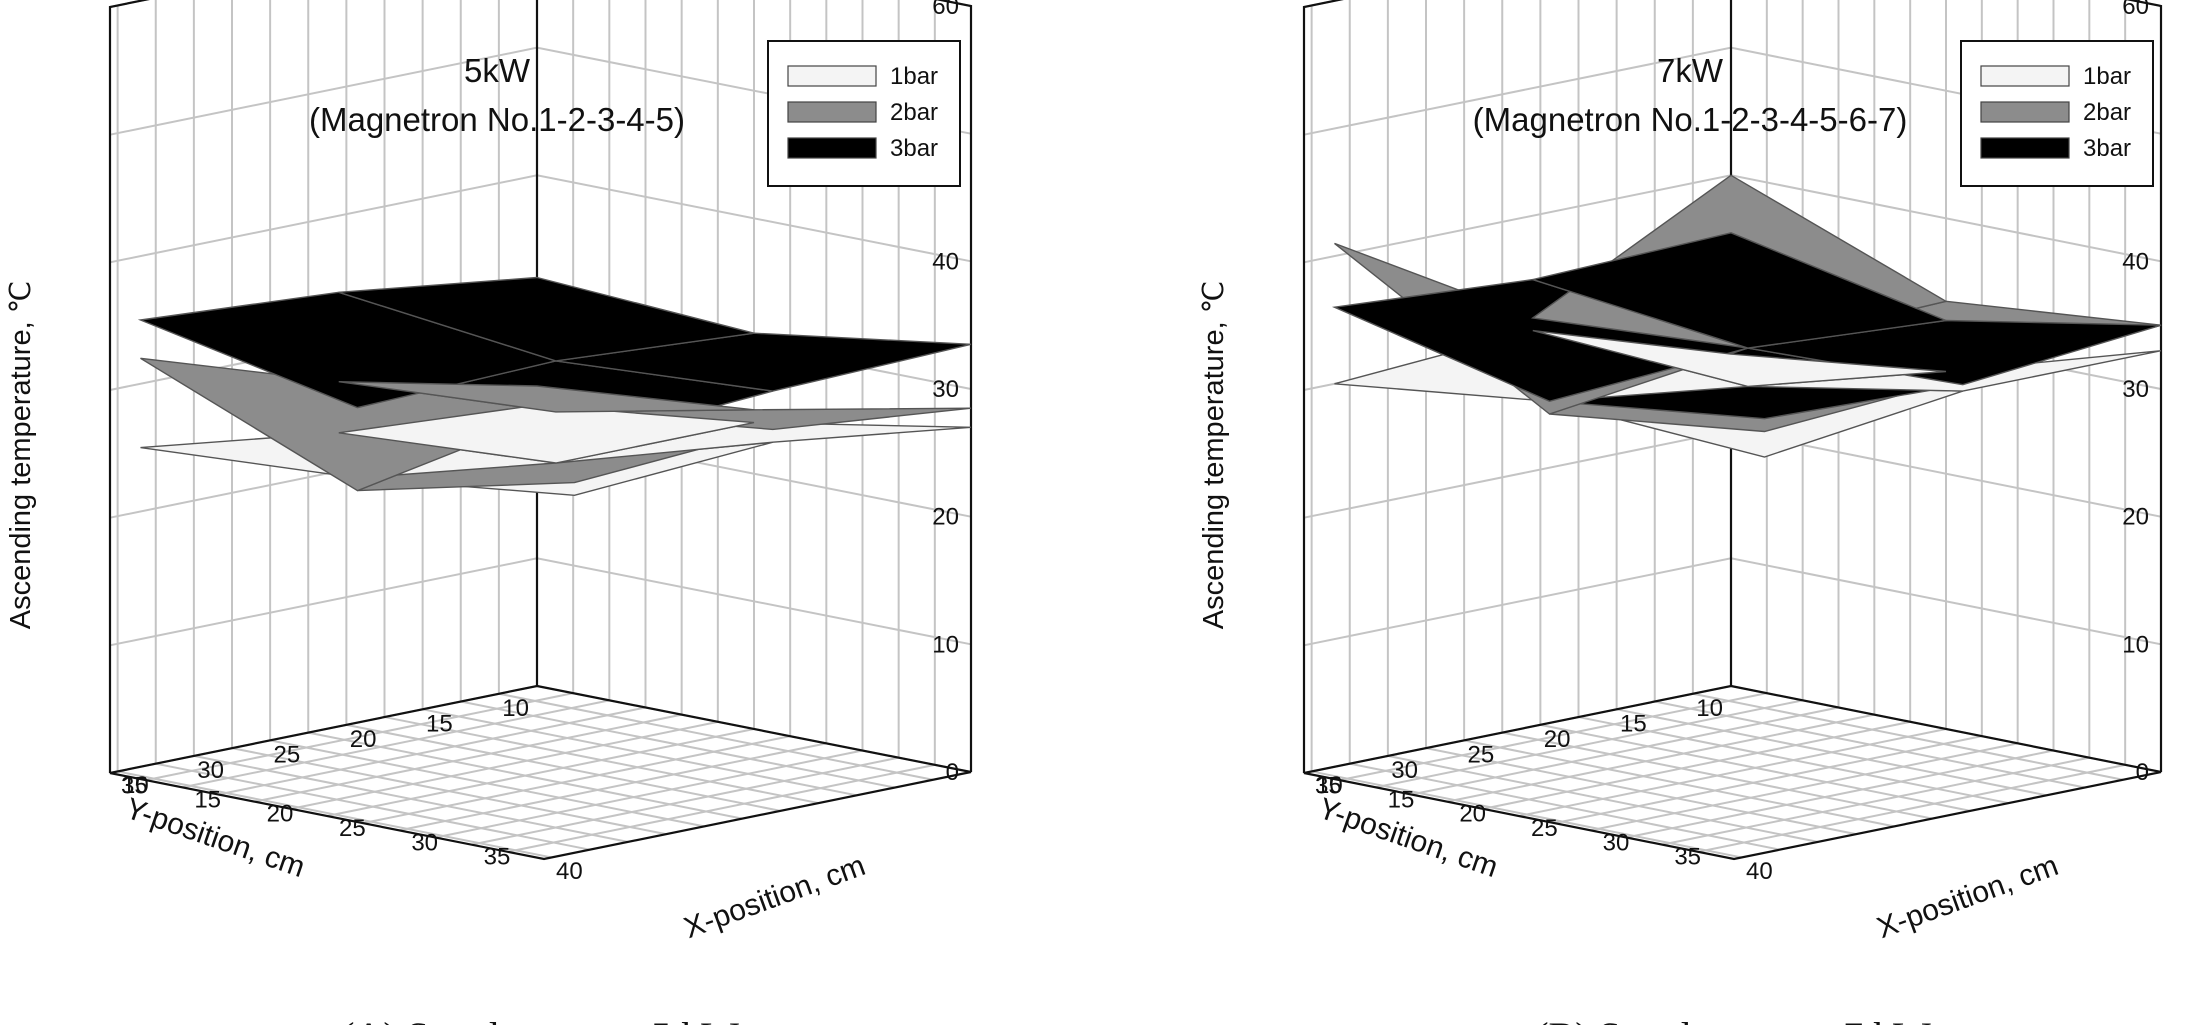  Describe the element at coordinates (1690, 119) in the screenshot. I see `chart-subtitle: (Magnetron No.1-2-3-4-5-6-7)` at that location.